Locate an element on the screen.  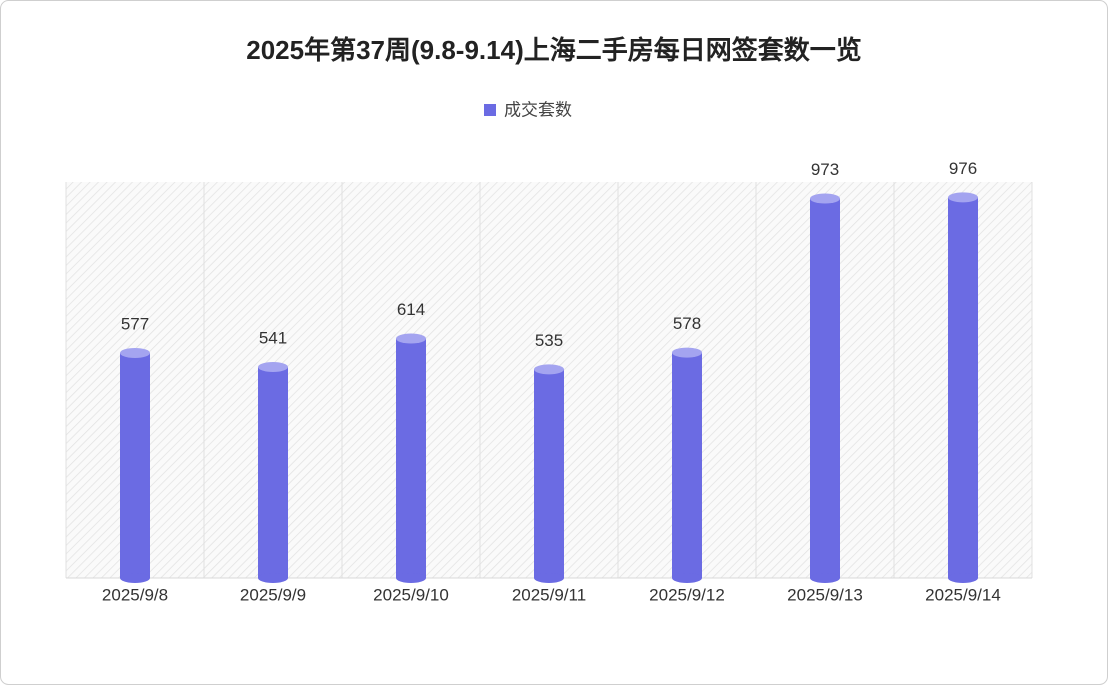
x-tick-label: 2025/9/13 is located at coordinates (825, 594).